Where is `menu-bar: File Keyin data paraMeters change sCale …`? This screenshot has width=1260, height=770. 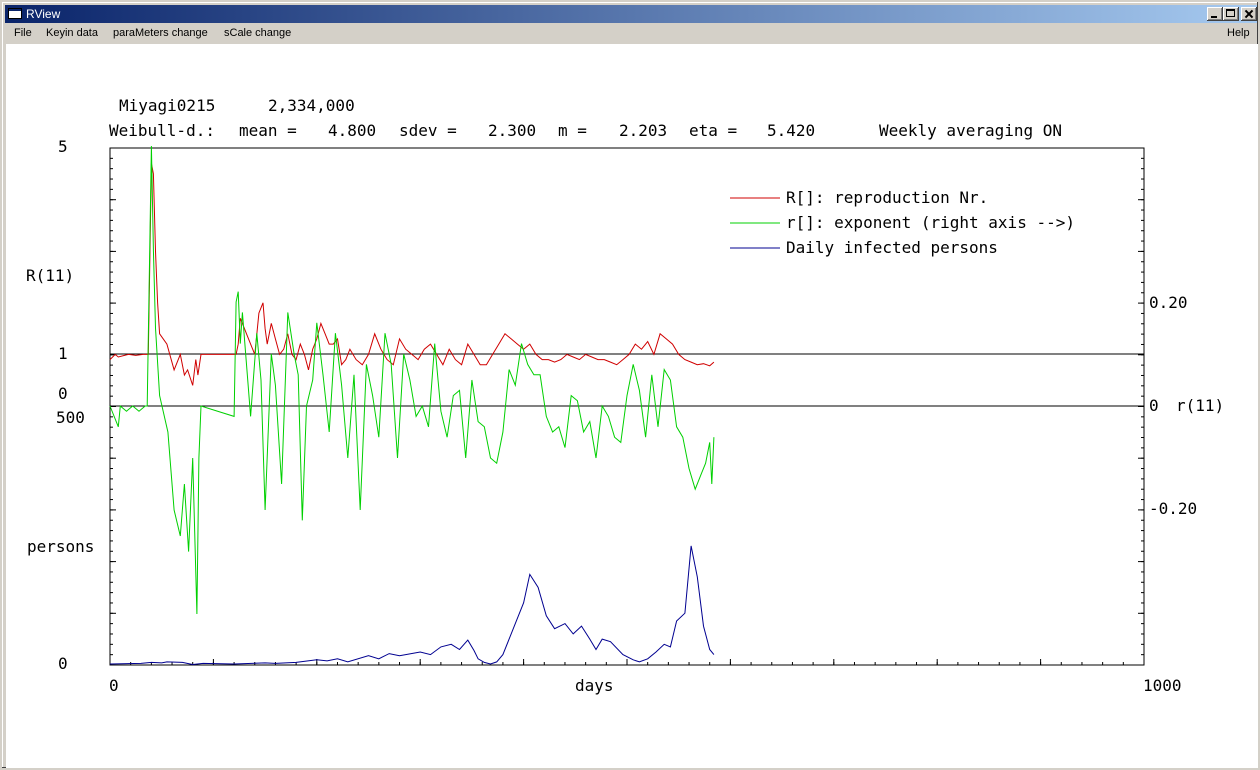 menu-bar: File Keyin data paraMeters change sCale … is located at coordinates (631, 33).